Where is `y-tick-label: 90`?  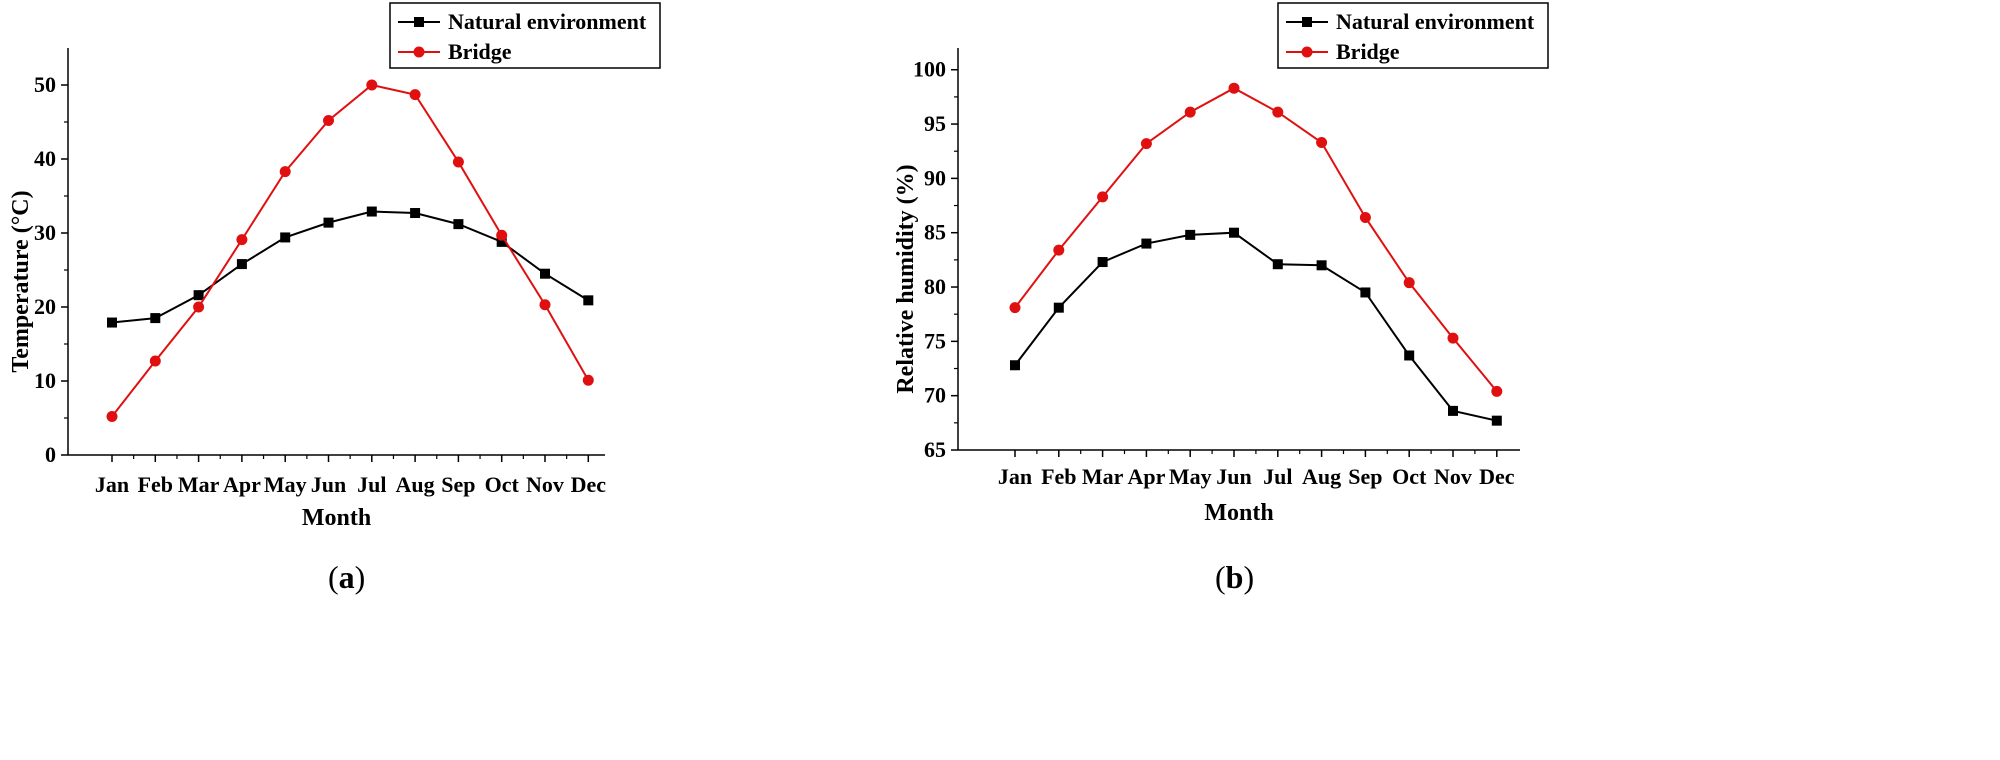
y-tick-label: 90 is located at coordinates (935, 177).